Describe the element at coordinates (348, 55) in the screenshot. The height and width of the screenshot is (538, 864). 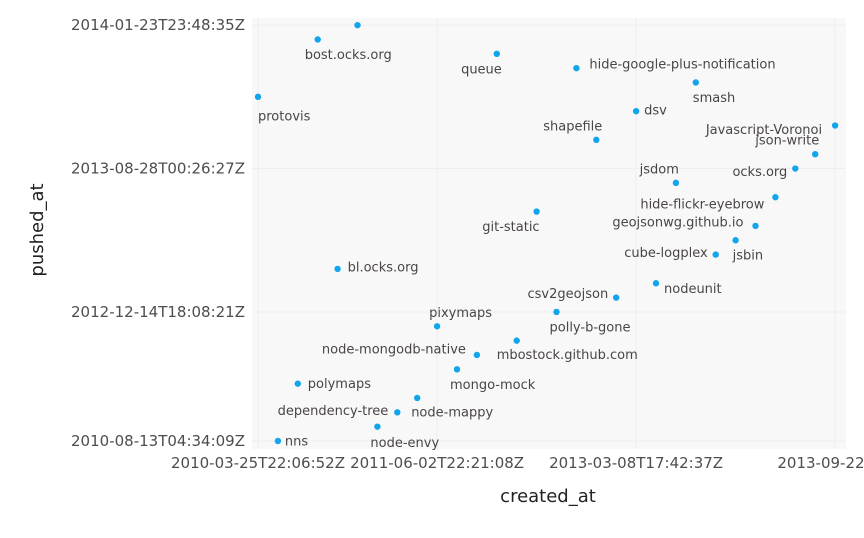
I see `point-label: bost.ocks.org` at that location.